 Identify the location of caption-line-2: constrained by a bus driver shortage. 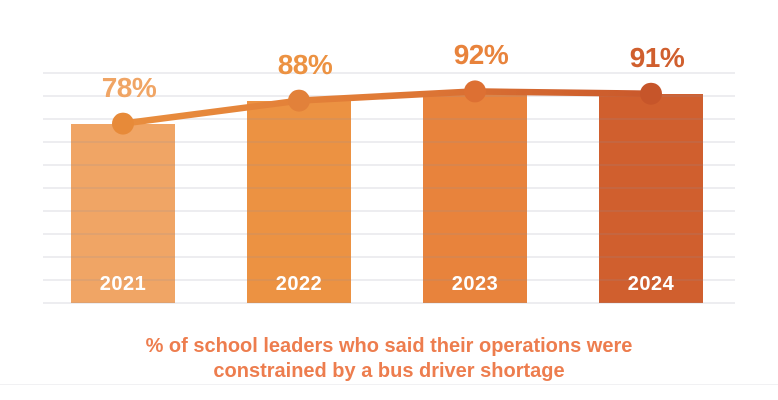
(389, 371).